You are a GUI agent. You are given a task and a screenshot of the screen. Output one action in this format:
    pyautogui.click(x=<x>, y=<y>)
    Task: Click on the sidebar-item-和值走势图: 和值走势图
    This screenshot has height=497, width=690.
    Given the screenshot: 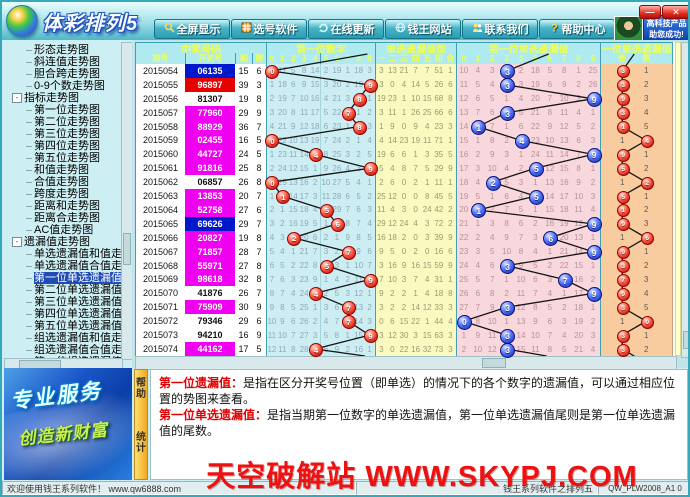 What is the action you would take?
    pyautogui.click(x=62, y=170)
    